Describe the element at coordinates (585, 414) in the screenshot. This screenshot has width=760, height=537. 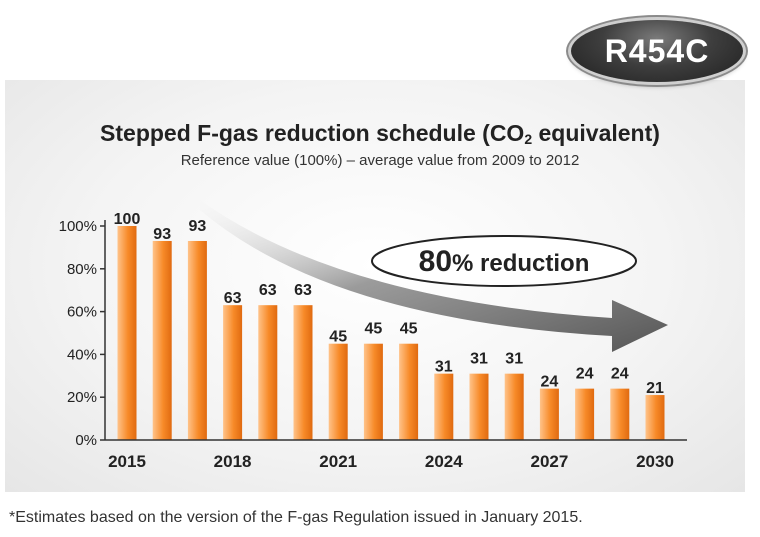
I see `bar-2028` at that location.